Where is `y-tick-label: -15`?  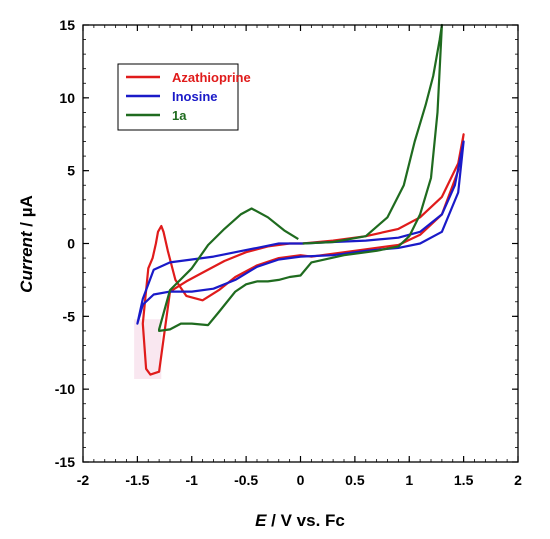
y-tick-label: -15 is located at coordinates (65, 462).